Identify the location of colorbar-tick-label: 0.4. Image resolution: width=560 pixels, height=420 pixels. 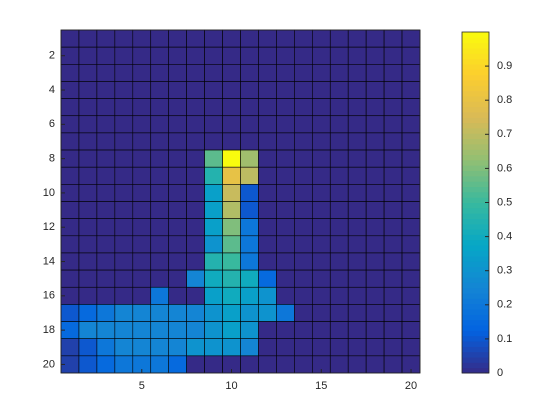
(504, 237).